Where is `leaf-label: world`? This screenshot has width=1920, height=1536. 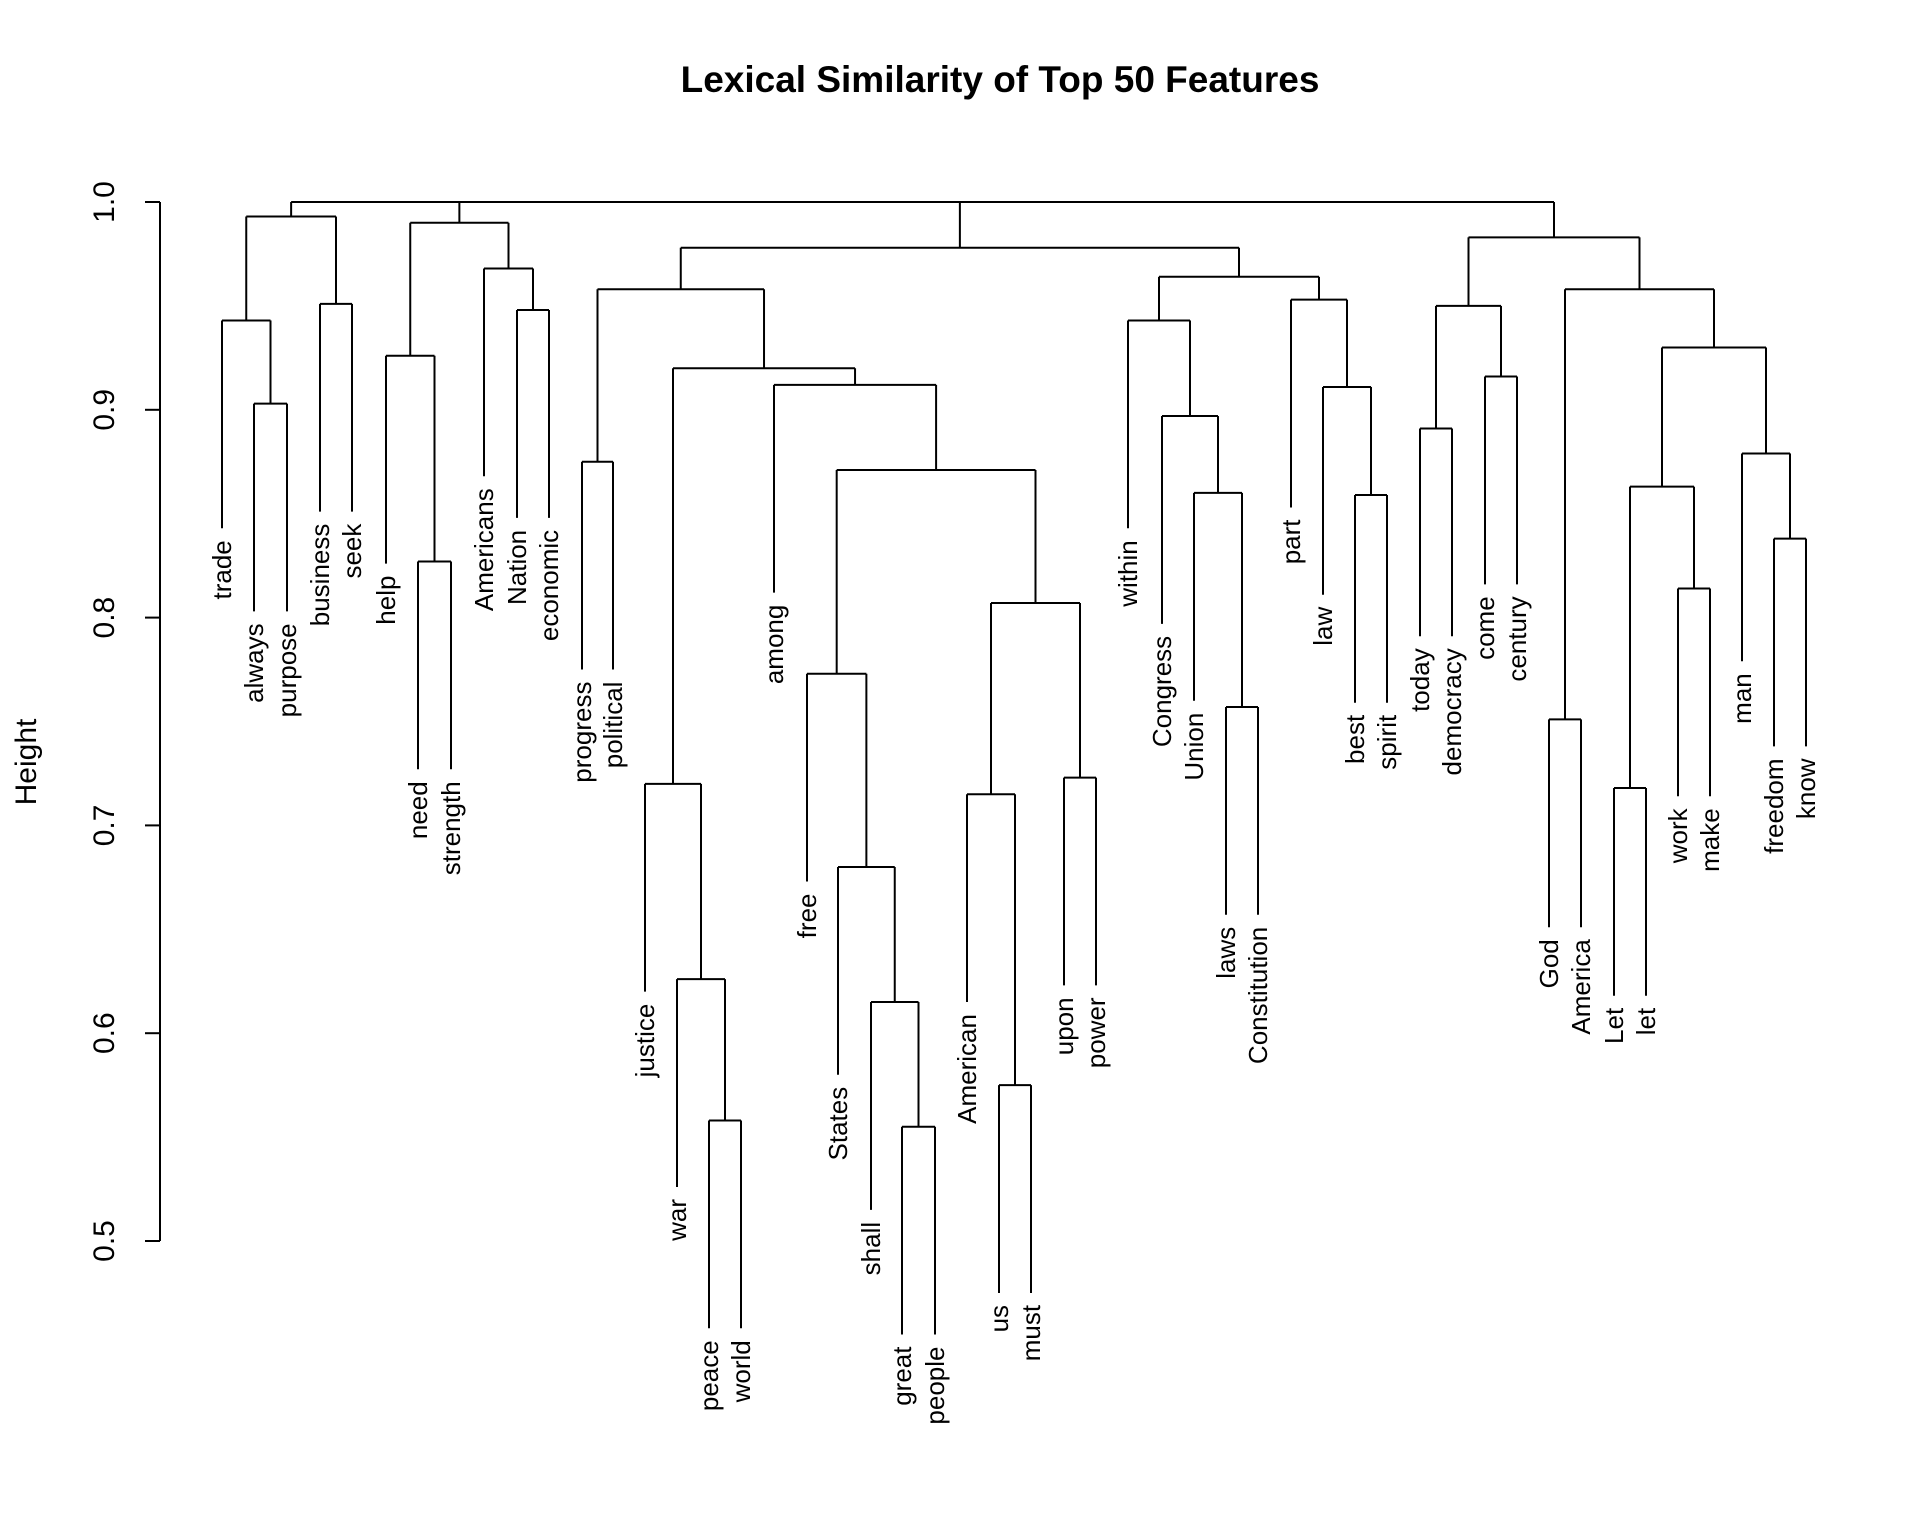 leaf-label: world is located at coordinates (741, 1371).